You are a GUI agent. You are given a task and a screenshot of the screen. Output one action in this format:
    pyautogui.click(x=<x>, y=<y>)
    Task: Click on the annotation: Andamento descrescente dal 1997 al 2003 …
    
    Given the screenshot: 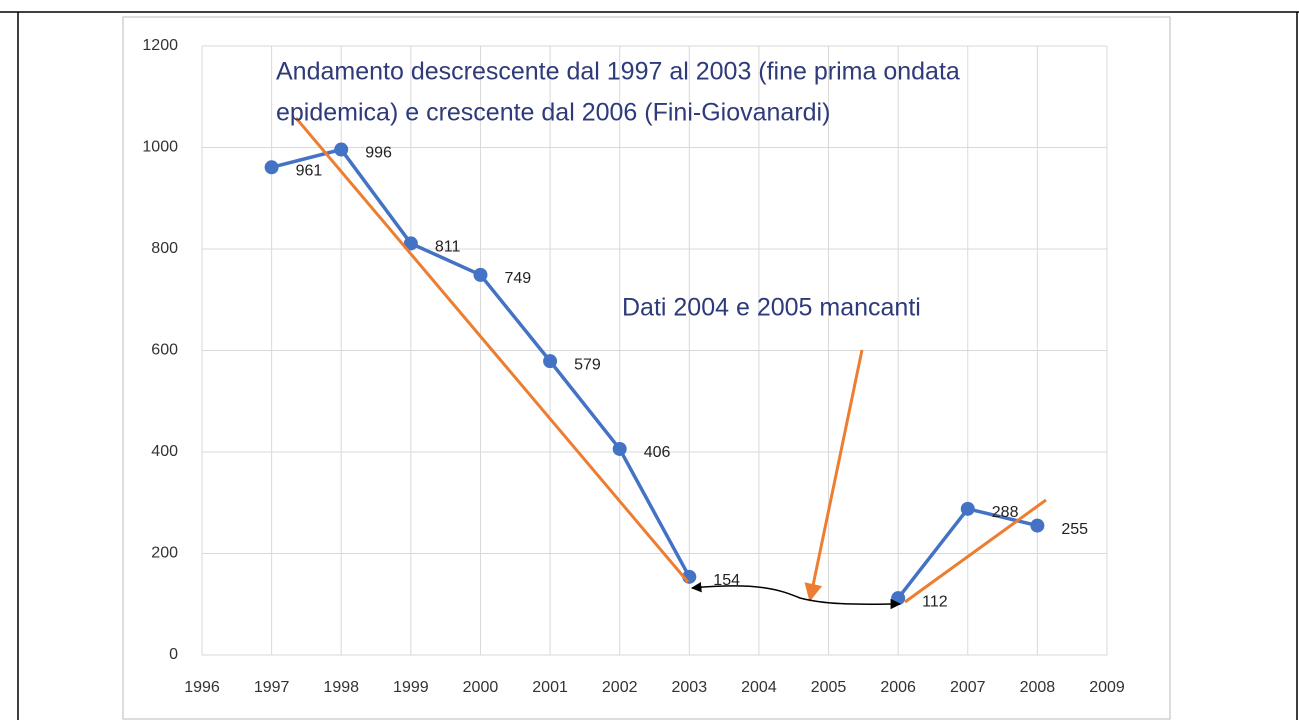 What is the action you would take?
    pyautogui.click(x=618, y=72)
    